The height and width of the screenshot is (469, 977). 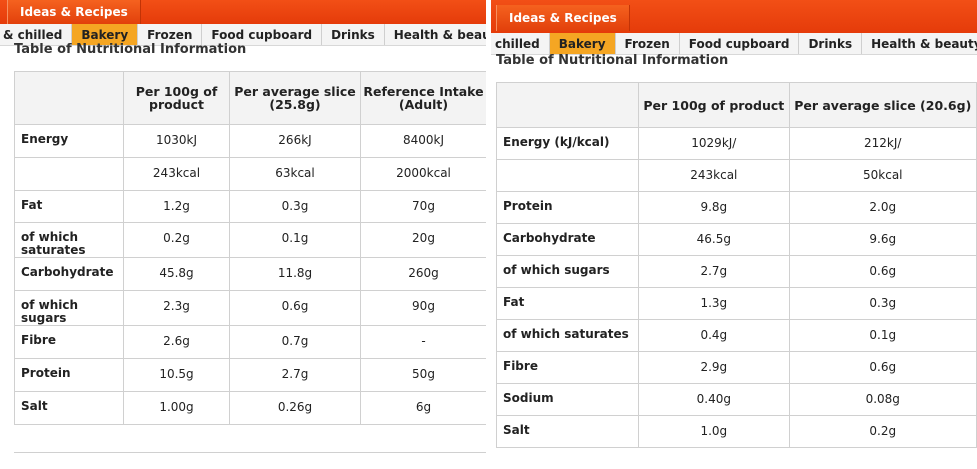 I want to click on table-cell: 8400kJ, so click(x=423, y=141).